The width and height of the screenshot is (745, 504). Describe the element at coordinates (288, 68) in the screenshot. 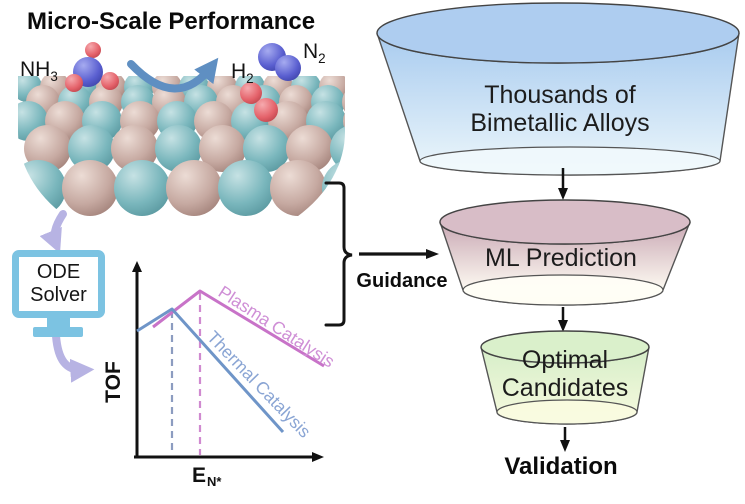

I see `n-atom` at that location.